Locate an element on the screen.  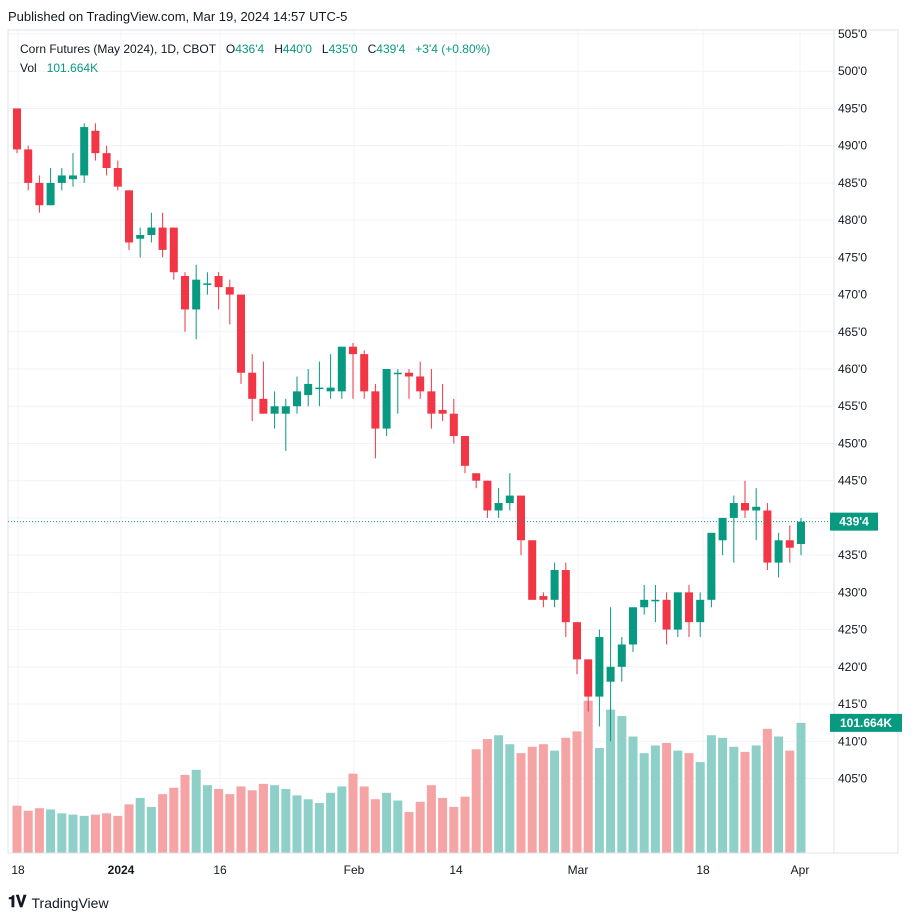
price-tick-label: 405'0 is located at coordinates (852, 778).